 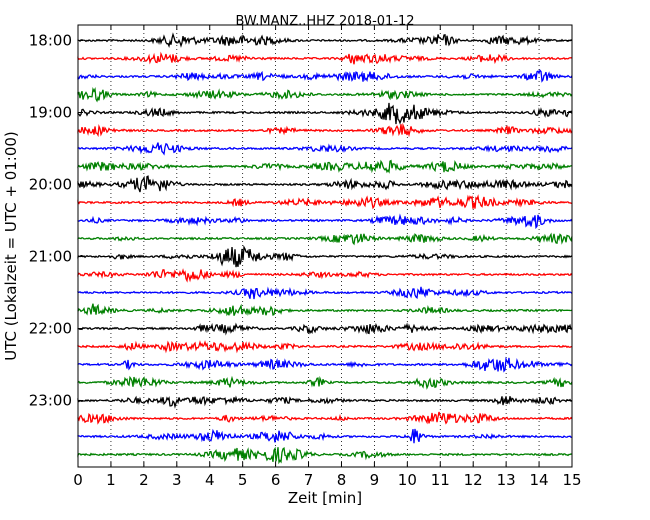 What do you see at coordinates (50, 329) in the screenshot?
I see `y-tick-label: 22:00` at bounding box center [50, 329].